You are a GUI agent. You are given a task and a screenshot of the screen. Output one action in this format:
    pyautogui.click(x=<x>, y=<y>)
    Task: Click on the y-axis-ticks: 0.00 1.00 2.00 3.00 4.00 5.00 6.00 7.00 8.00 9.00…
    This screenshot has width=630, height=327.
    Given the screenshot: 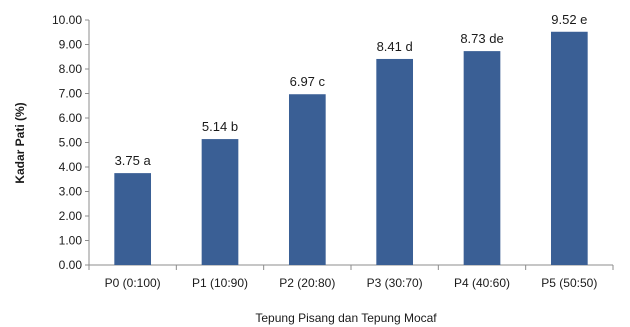 What is the action you would take?
    pyautogui.click(x=70, y=142)
    